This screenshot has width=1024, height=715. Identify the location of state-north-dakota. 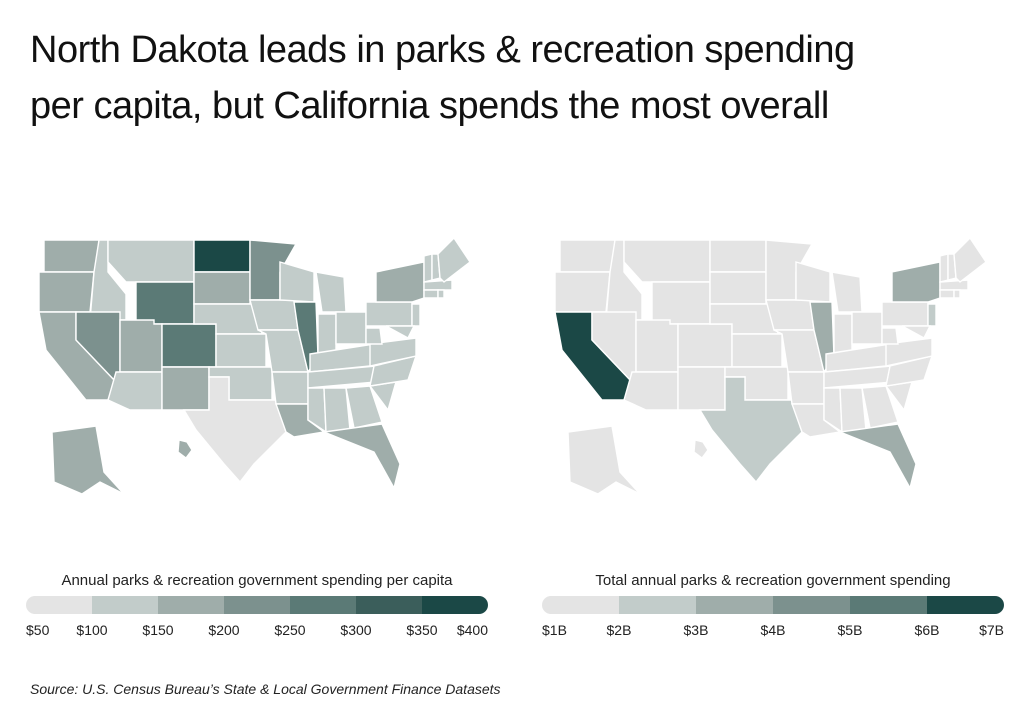
(222, 256).